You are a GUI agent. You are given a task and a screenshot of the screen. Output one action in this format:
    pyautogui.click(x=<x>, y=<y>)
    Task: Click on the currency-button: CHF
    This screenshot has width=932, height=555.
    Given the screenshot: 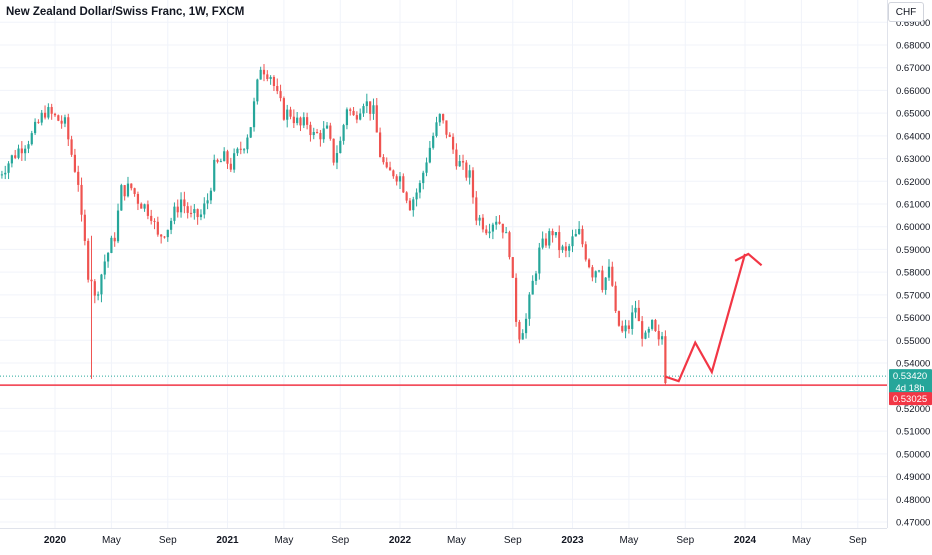 What is the action you would take?
    pyautogui.click(x=906, y=12)
    